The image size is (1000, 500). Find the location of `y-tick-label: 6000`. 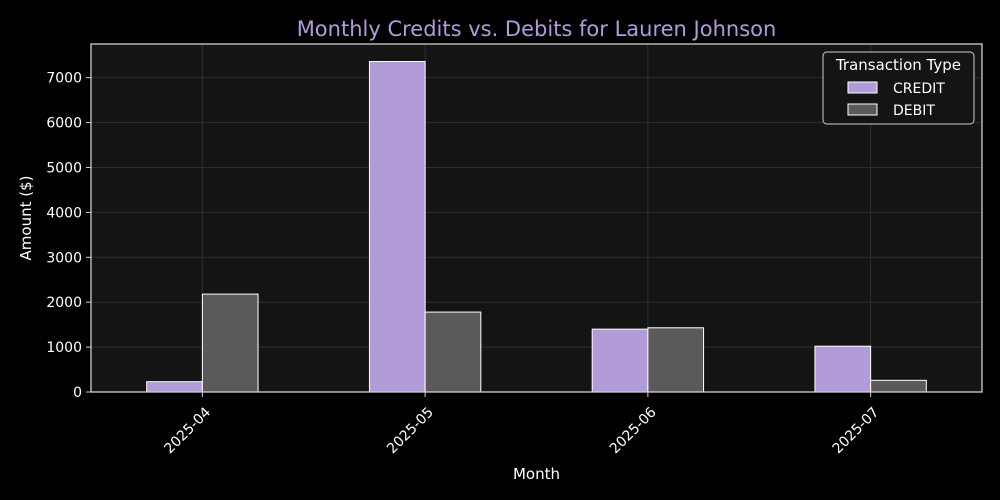

y-tick-label: 6000 is located at coordinates (64, 124).